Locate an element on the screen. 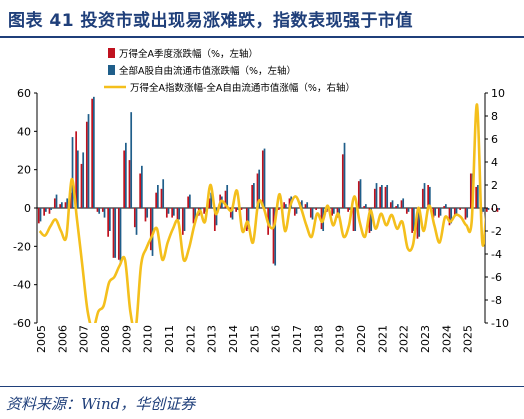  right-tick-label-4: 2 is located at coordinates (494, 185).